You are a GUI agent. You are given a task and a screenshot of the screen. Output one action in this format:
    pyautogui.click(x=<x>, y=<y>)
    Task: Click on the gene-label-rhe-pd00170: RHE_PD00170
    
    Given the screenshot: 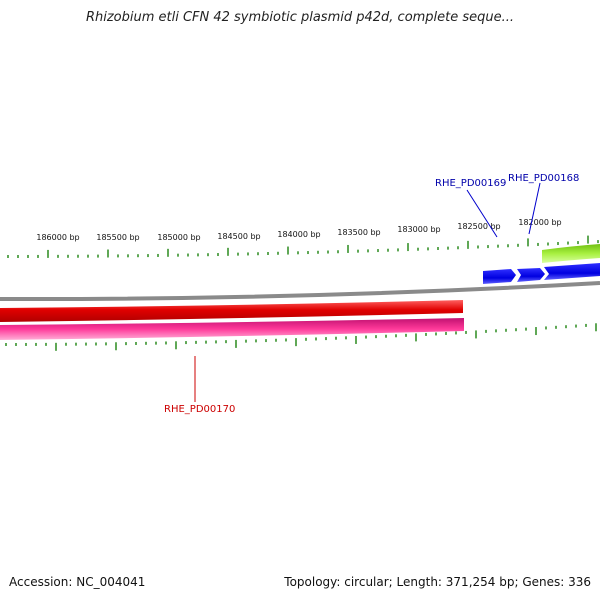 What is the action you would take?
    pyautogui.click(x=199, y=409)
    